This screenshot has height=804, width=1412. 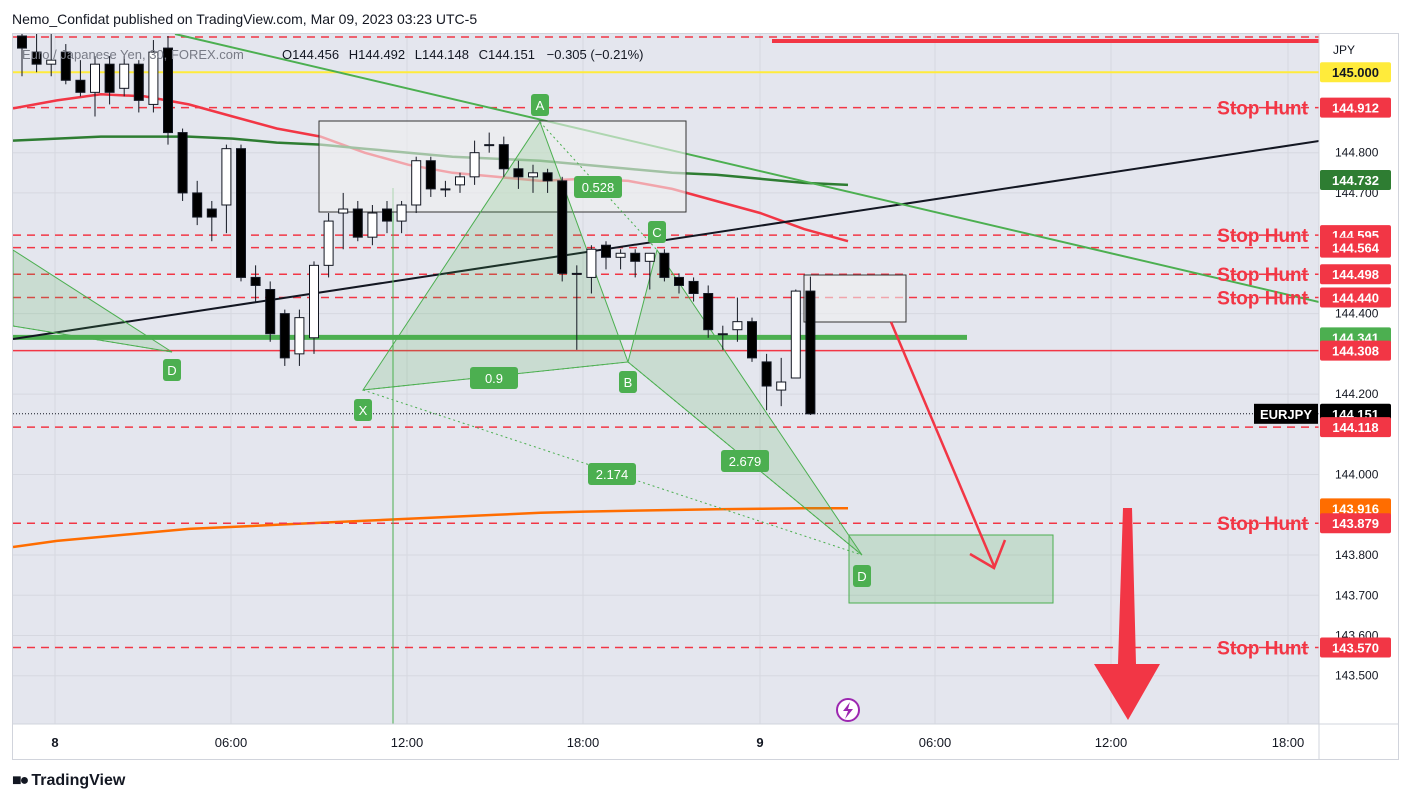 What do you see at coordinates (595, 54) in the screenshot?
I see `legend-change: −0.305 (−0.21%)` at bounding box center [595, 54].